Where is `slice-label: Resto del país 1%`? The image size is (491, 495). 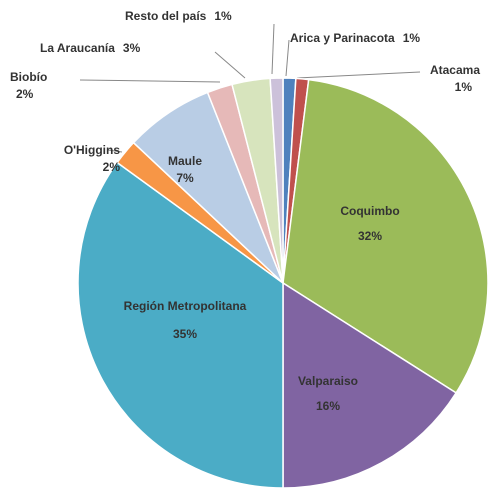 slice-label: Resto del país 1% is located at coordinates (200, 16).